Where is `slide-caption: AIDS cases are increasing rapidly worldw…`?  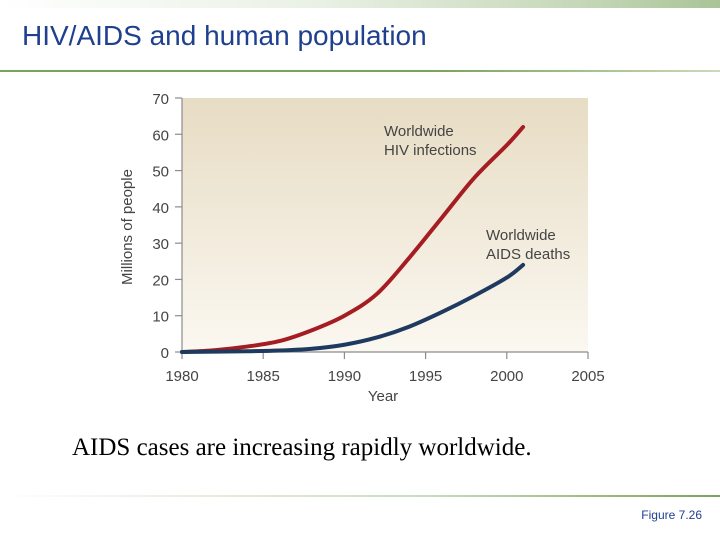 slide-caption: AIDS cases are increasing rapidly worldw… is located at coordinates (302, 447).